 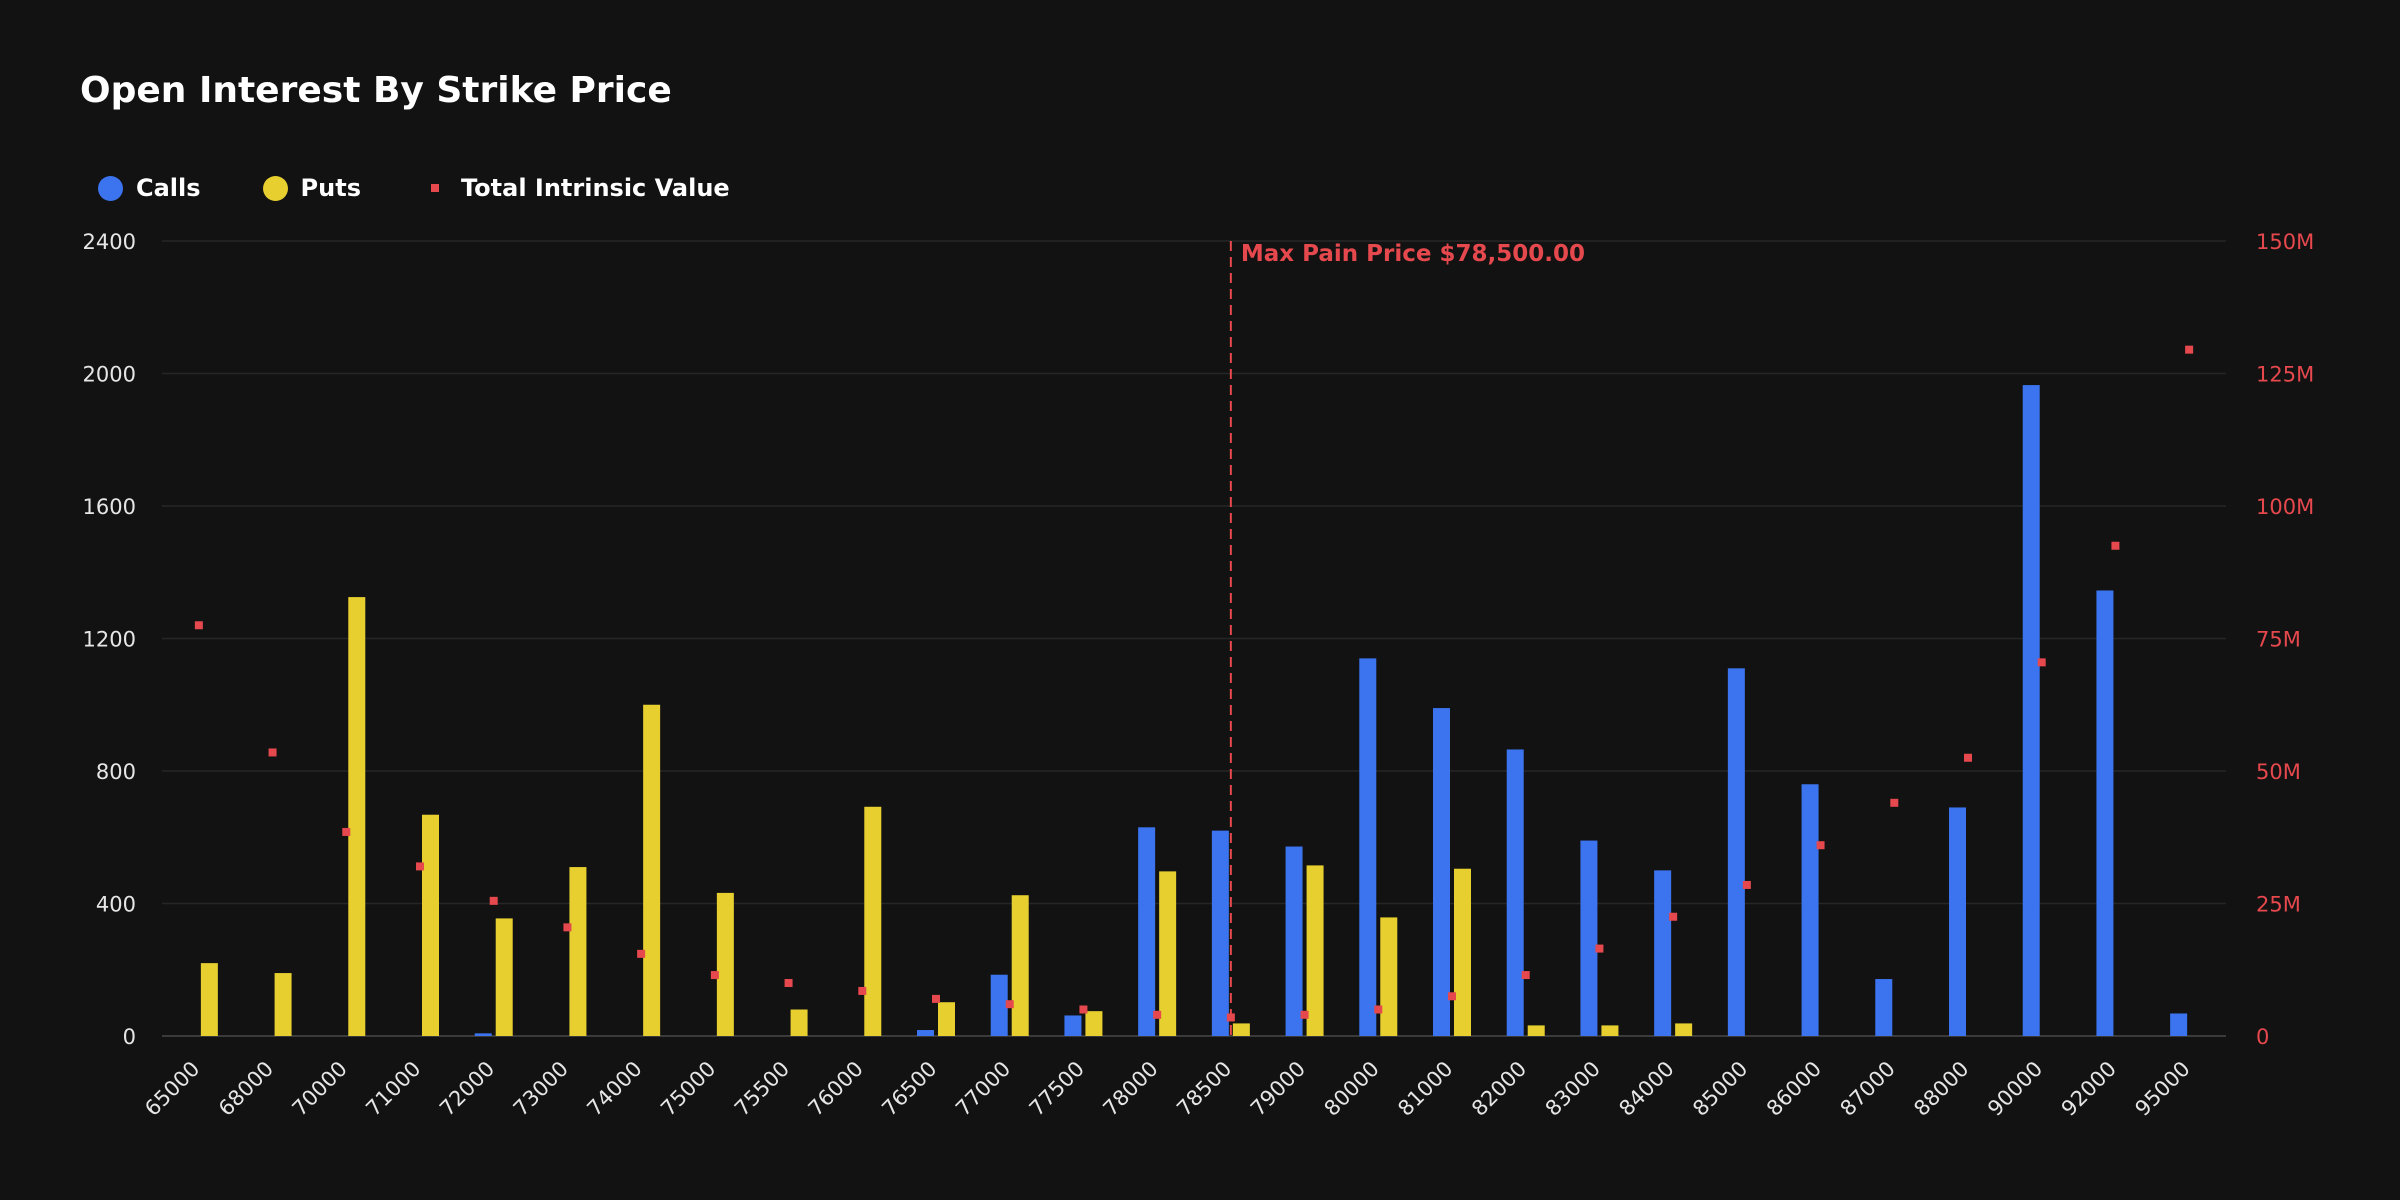 I want to click on legend-label-intrinsic: Total Intrinsic Value, so click(x=595, y=188).